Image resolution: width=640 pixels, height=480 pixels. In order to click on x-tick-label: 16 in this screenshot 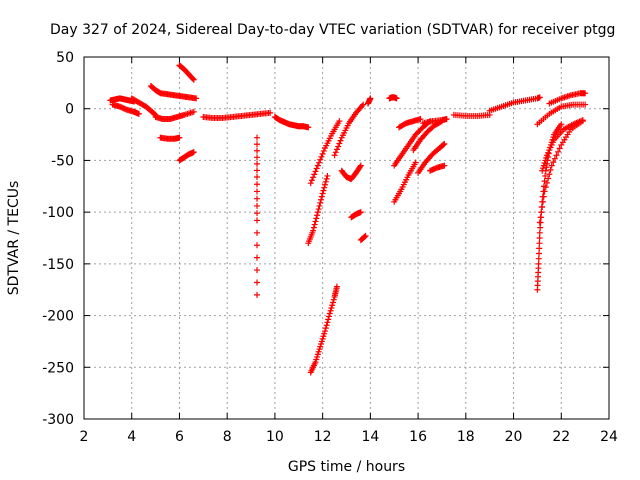, I will do `click(418, 437)`.